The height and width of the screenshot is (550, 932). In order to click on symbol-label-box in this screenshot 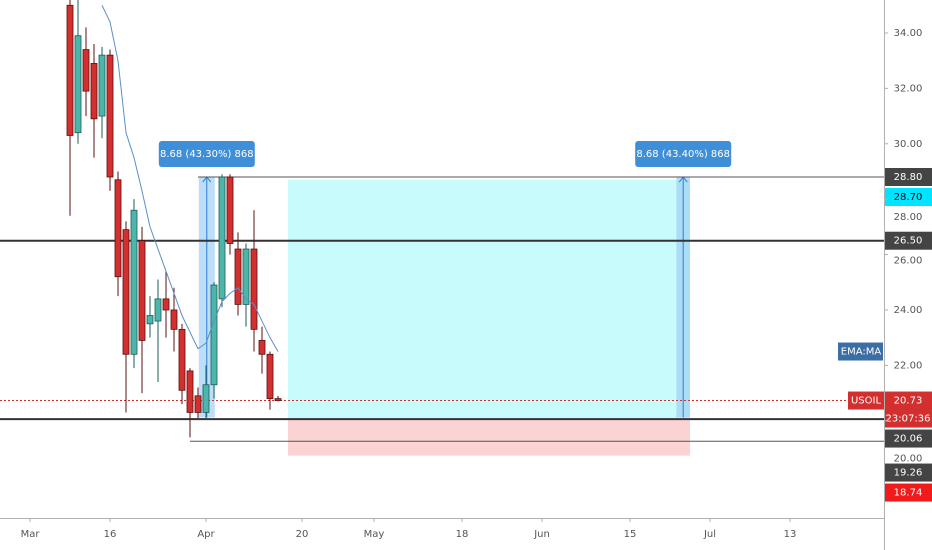, I will do `click(866, 400)`.